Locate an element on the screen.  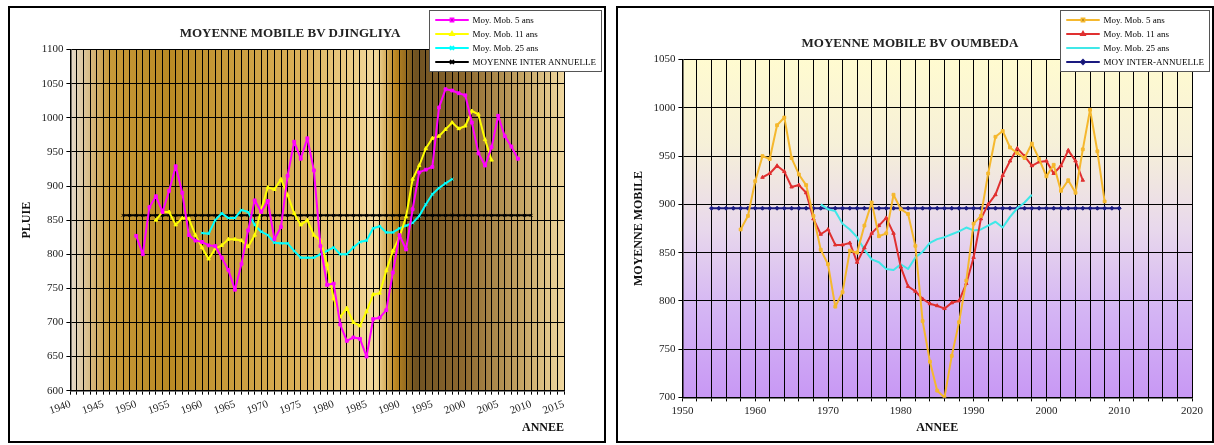
x-tick-label: 1965 is located at coordinates (224, 406).